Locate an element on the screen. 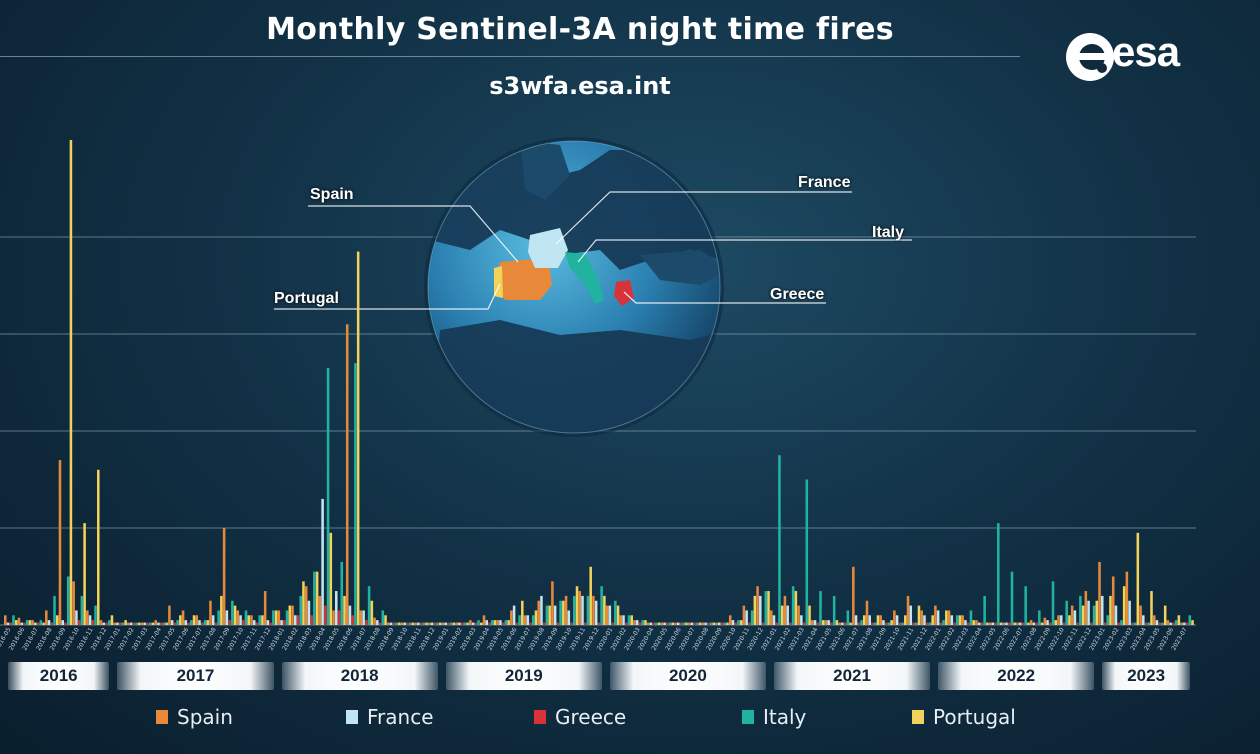 The width and height of the screenshot is (1260, 754). year-label-2019: 2019 is located at coordinates (523, 676).